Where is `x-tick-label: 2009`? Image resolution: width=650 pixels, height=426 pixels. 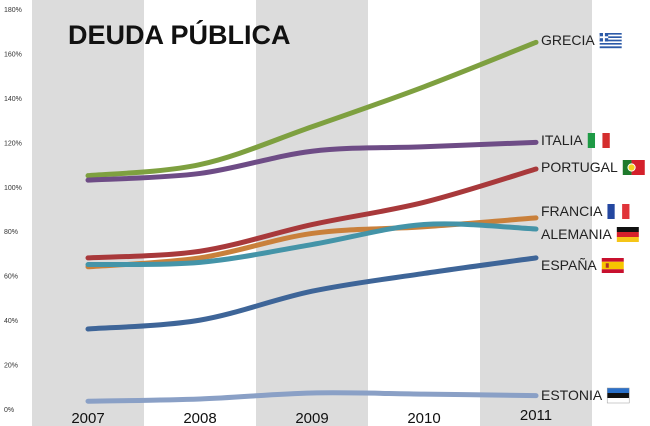 x-tick-label: 2009 is located at coordinates (311, 418).